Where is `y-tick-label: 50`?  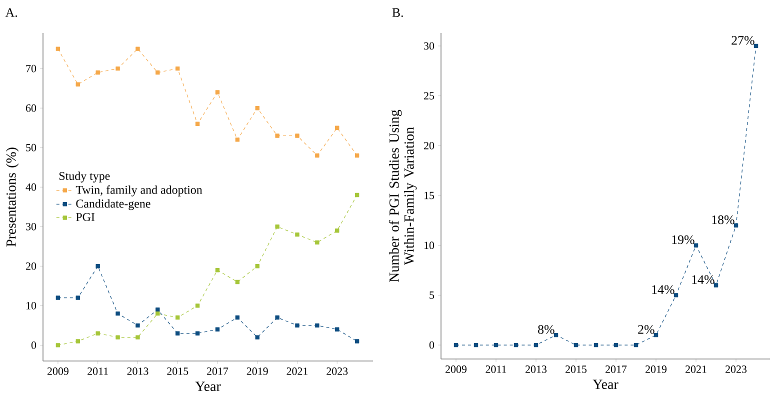
y-tick-label: 50 is located at coordinates (31, 148).